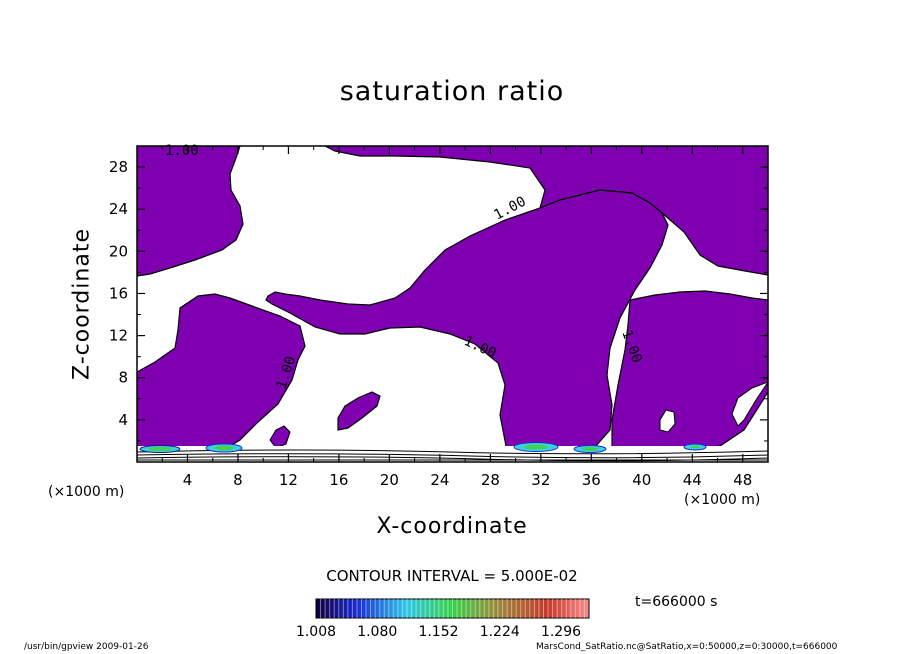 This screenshot has height=654, width=904. What do you see at coordinates (377, 632) in the screenshot?
I see `colorbar-tick-label: 1.080` at bounding box center [377, 632].